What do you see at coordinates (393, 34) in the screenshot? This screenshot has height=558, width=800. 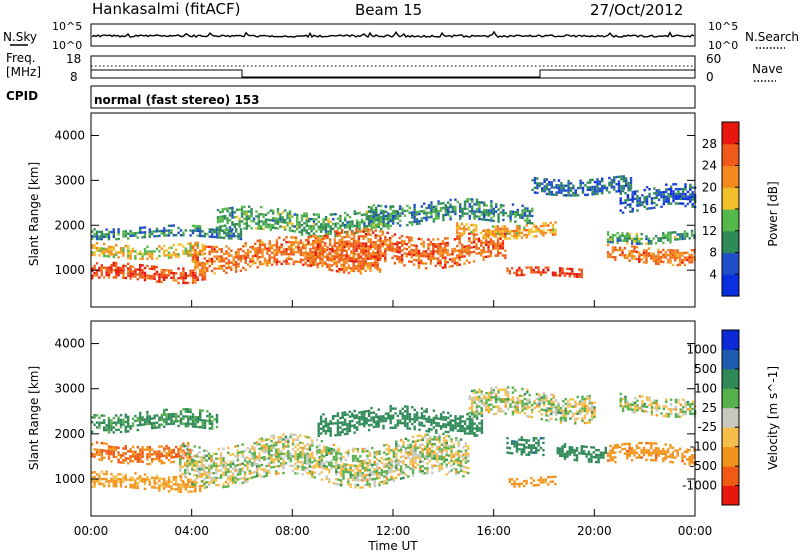 I see `nsky-trace` at bounding box center [393, 34].